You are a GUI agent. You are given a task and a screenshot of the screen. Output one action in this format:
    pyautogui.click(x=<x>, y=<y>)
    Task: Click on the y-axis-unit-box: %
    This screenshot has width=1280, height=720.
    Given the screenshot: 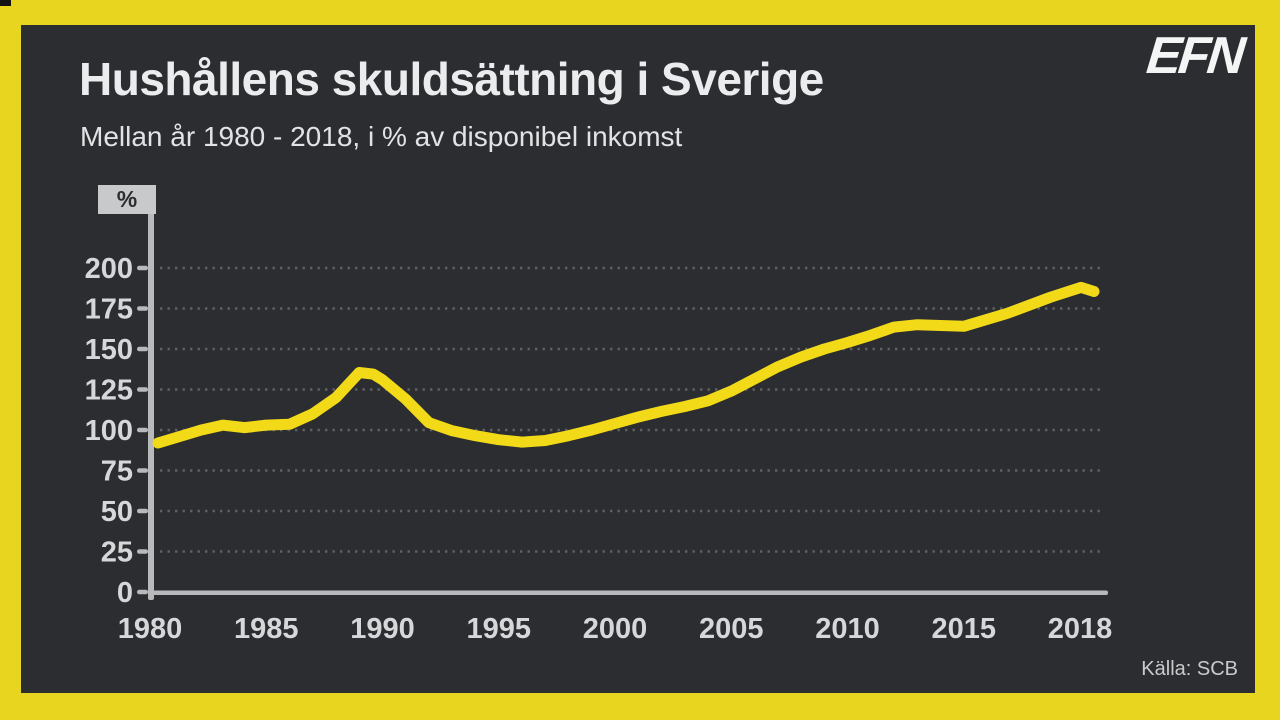 What is the action you would take?
    pyautogui.click(x=127, y=199)
    